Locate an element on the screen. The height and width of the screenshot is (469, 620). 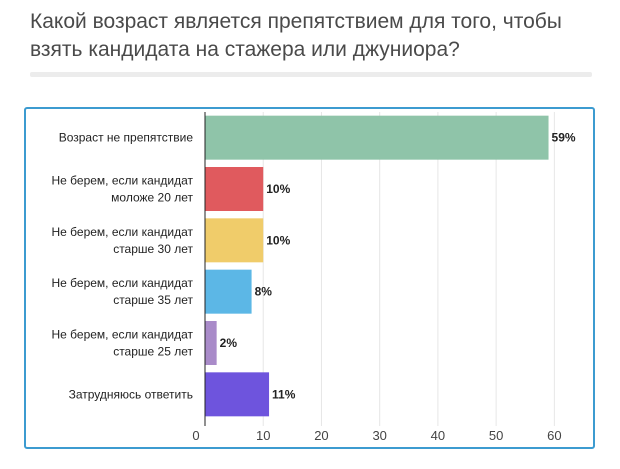
data-label: 2% is located at coordinates (229, 343).